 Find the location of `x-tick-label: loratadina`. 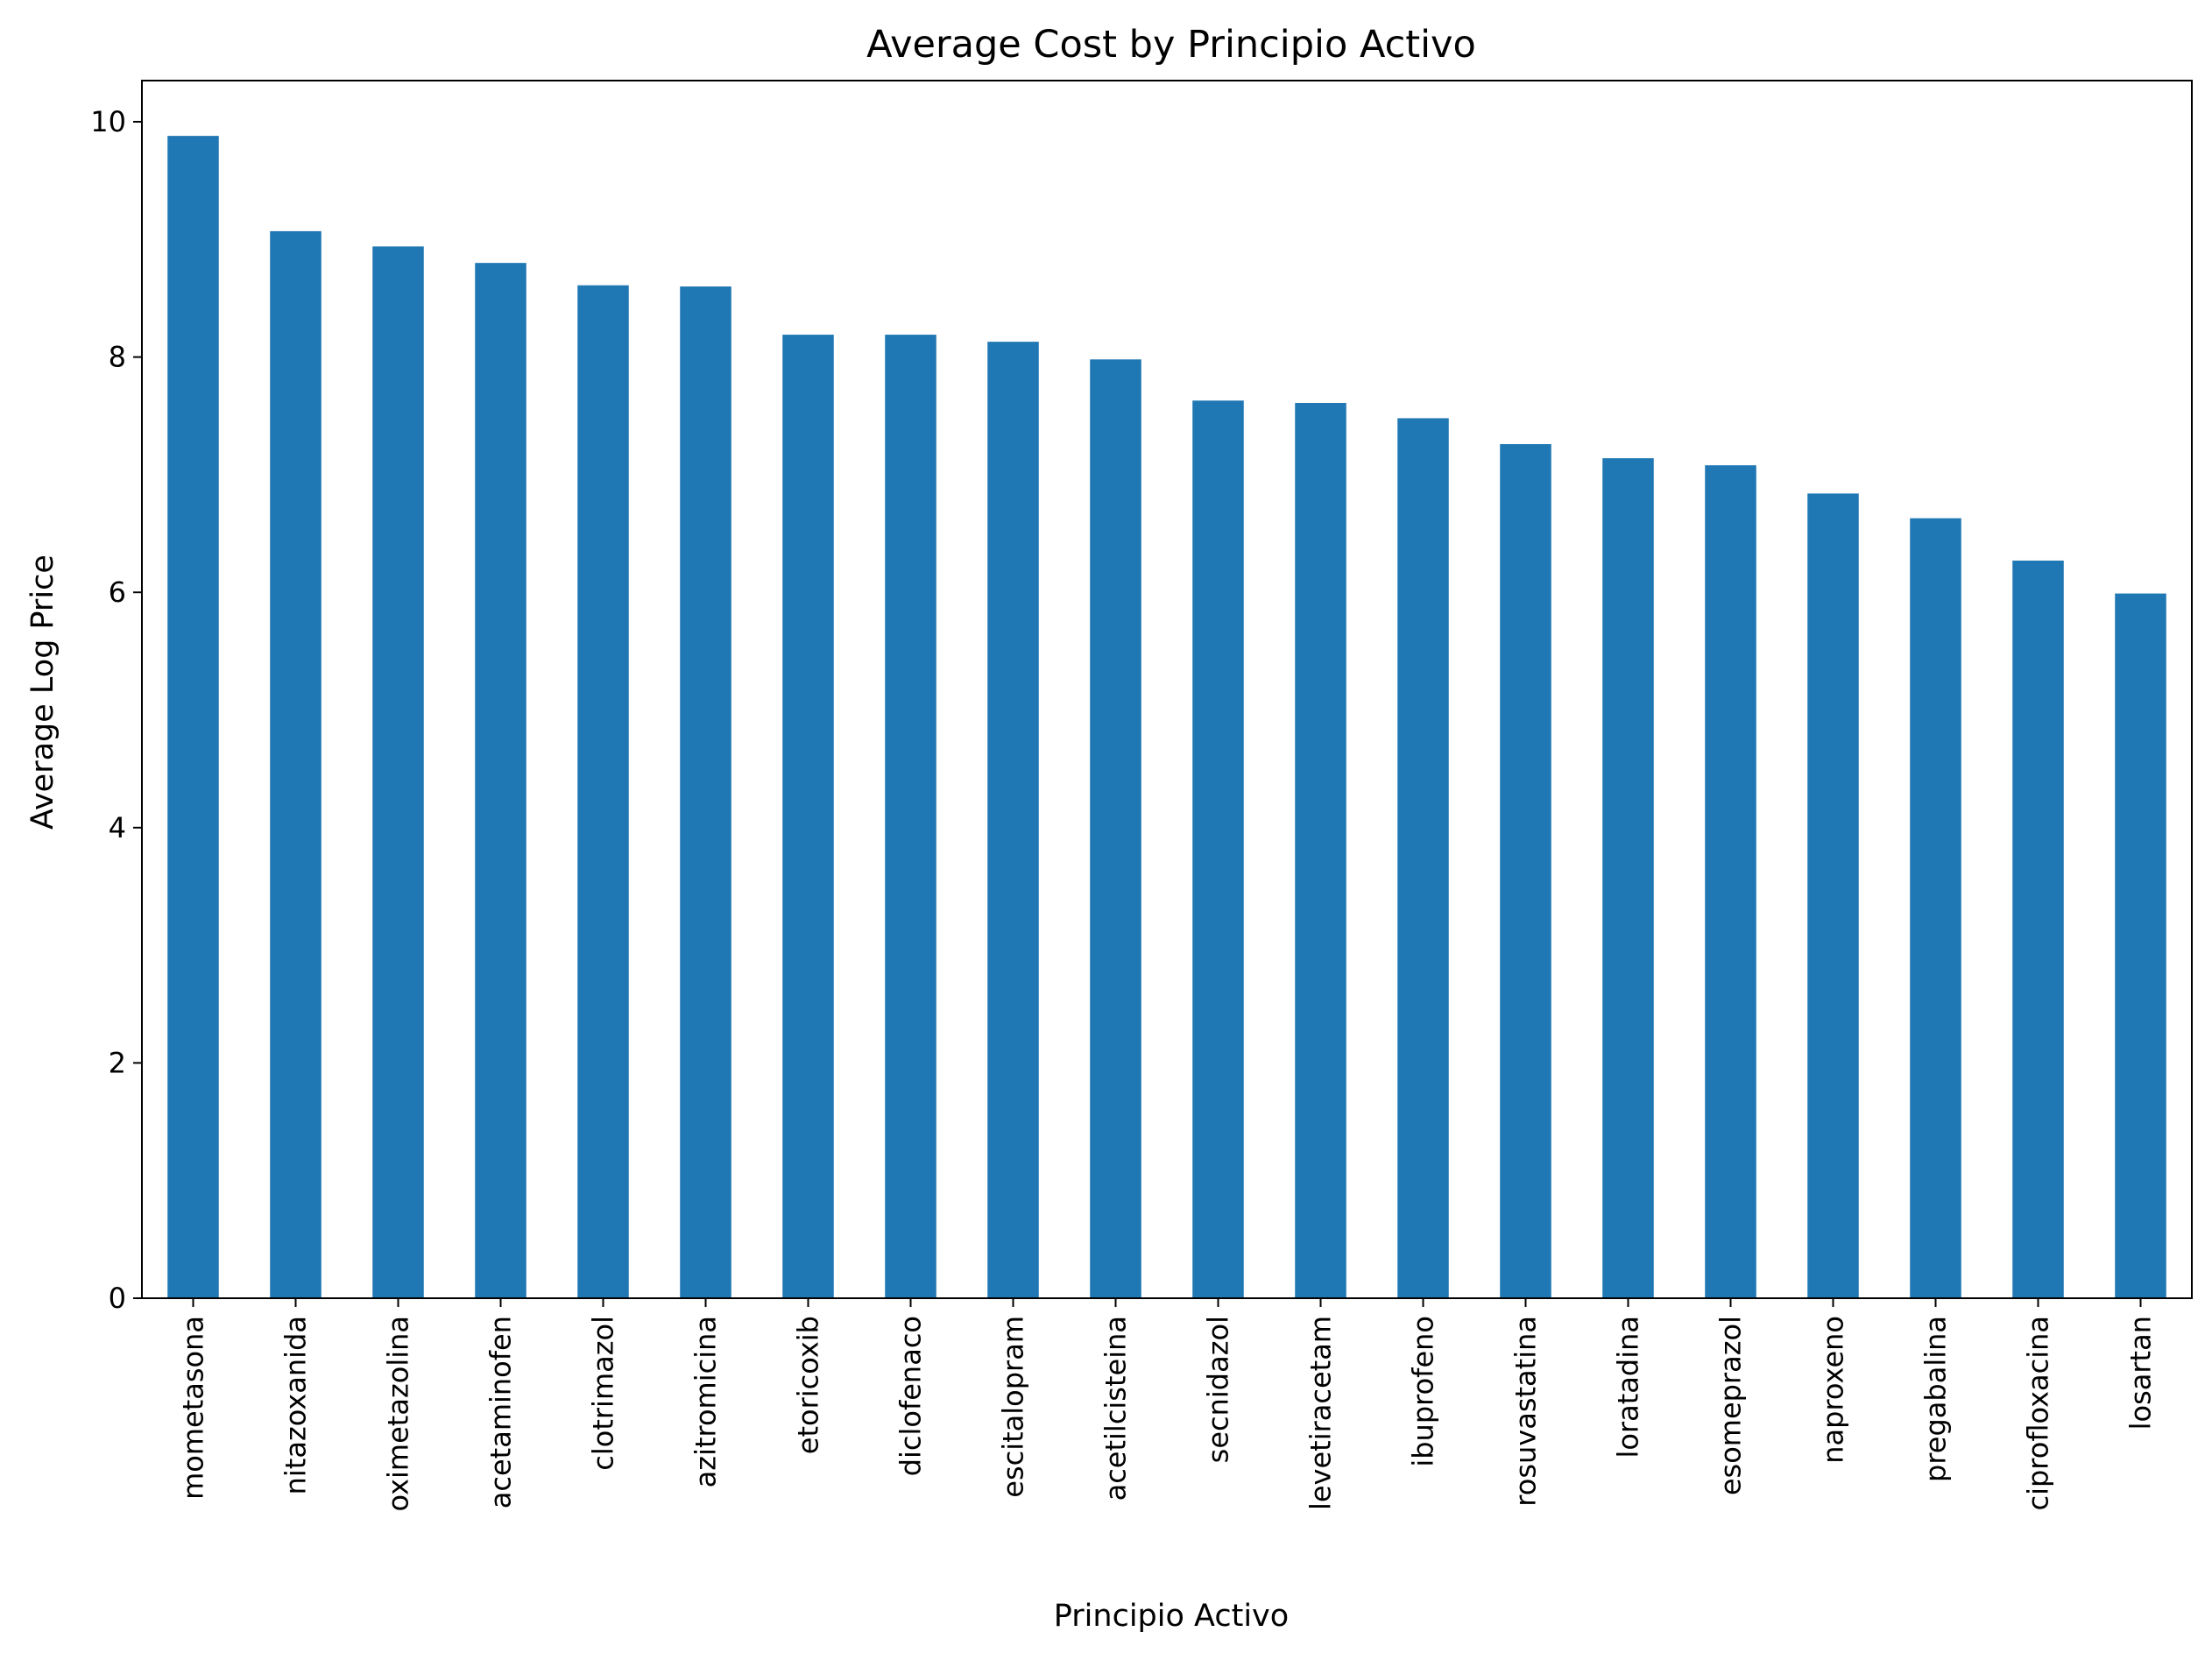

x-tick-label: loratadina is located at coordinates (1628, 1387).